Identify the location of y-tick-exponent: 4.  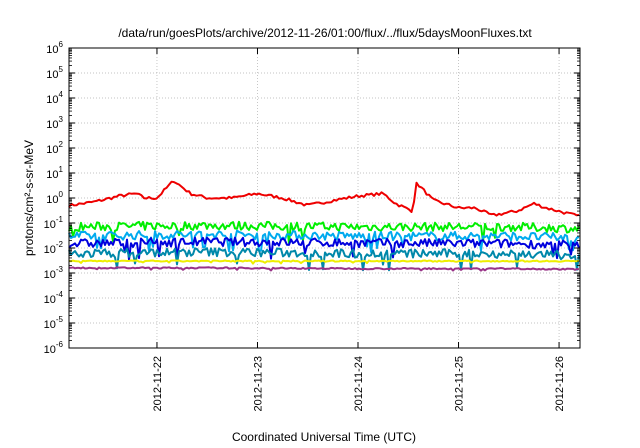
(61, 94).